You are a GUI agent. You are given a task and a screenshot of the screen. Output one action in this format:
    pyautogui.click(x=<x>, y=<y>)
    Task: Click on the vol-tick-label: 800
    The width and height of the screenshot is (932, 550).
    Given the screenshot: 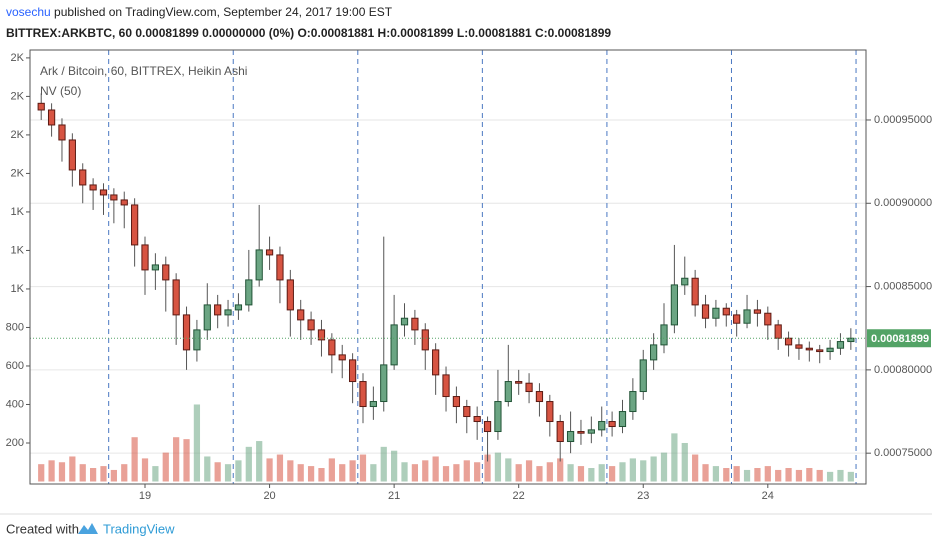 What is the action you would take?
    pyautogui.click(x=15, y=327)
    